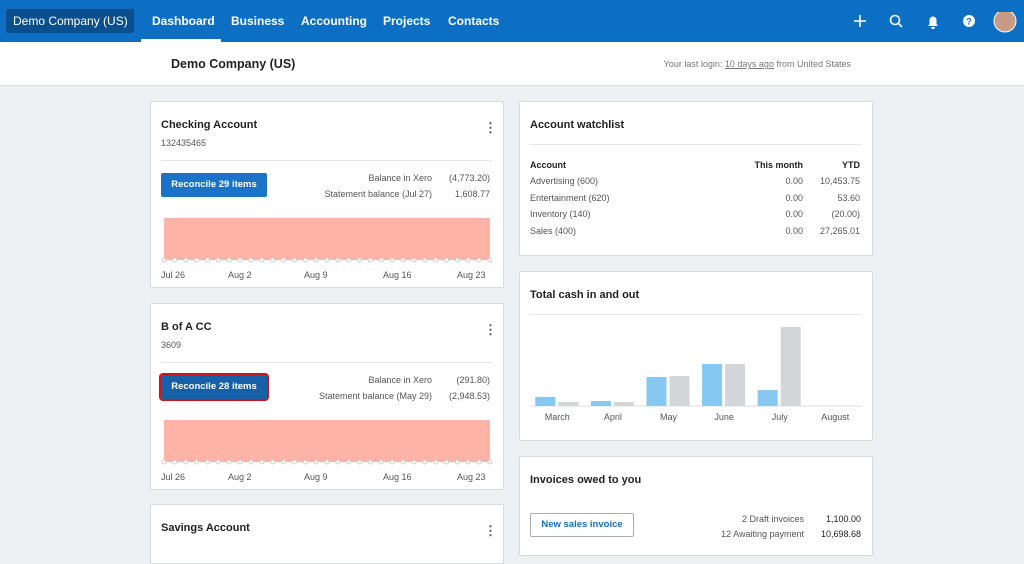 The image size is (1024, 564). What do you see at coordinates (724, 417) in the screenshot?
I see `x-tick-label: June` at bounding box center [724, 417].